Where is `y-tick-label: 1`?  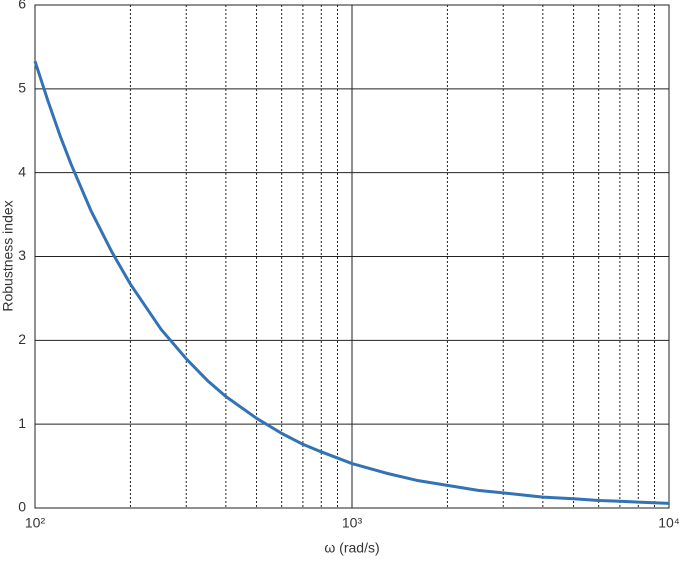
y-tick-label: 1 is located at coordinates (22, 423).